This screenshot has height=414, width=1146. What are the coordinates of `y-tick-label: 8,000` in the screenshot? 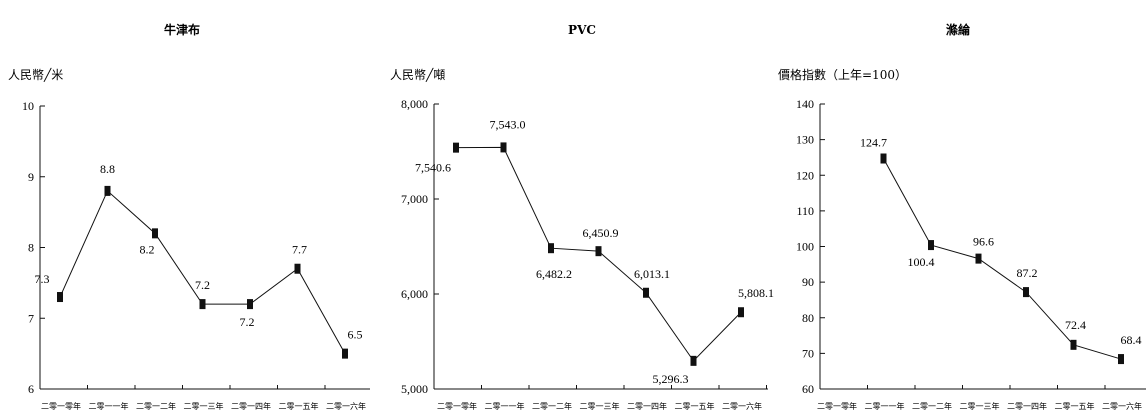 It's located at (414, 104).